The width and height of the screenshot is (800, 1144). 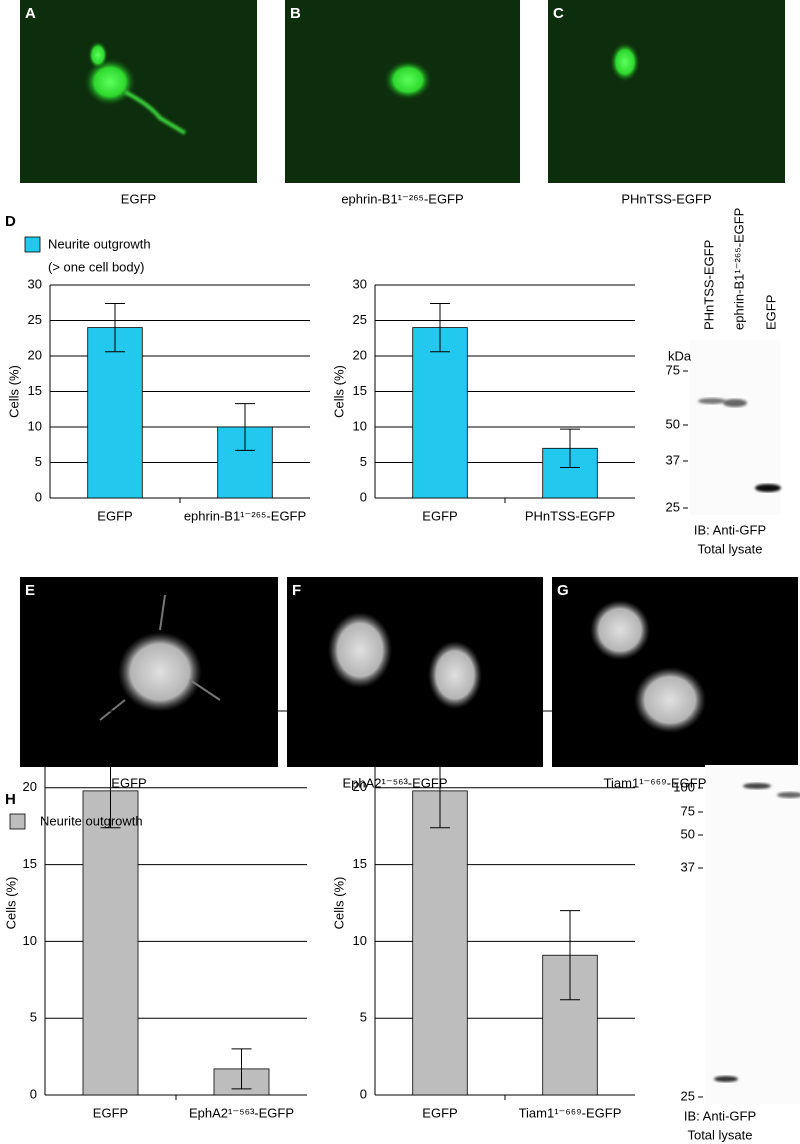 I want to click on panel-label: C, so click(x=558, y=13).